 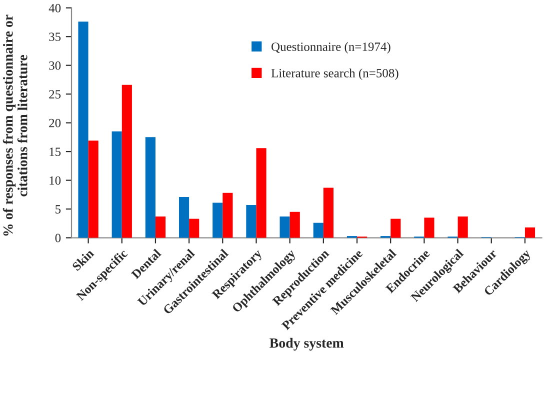 I want to click on y-tick-label: 15, so click(x=55, y=152).